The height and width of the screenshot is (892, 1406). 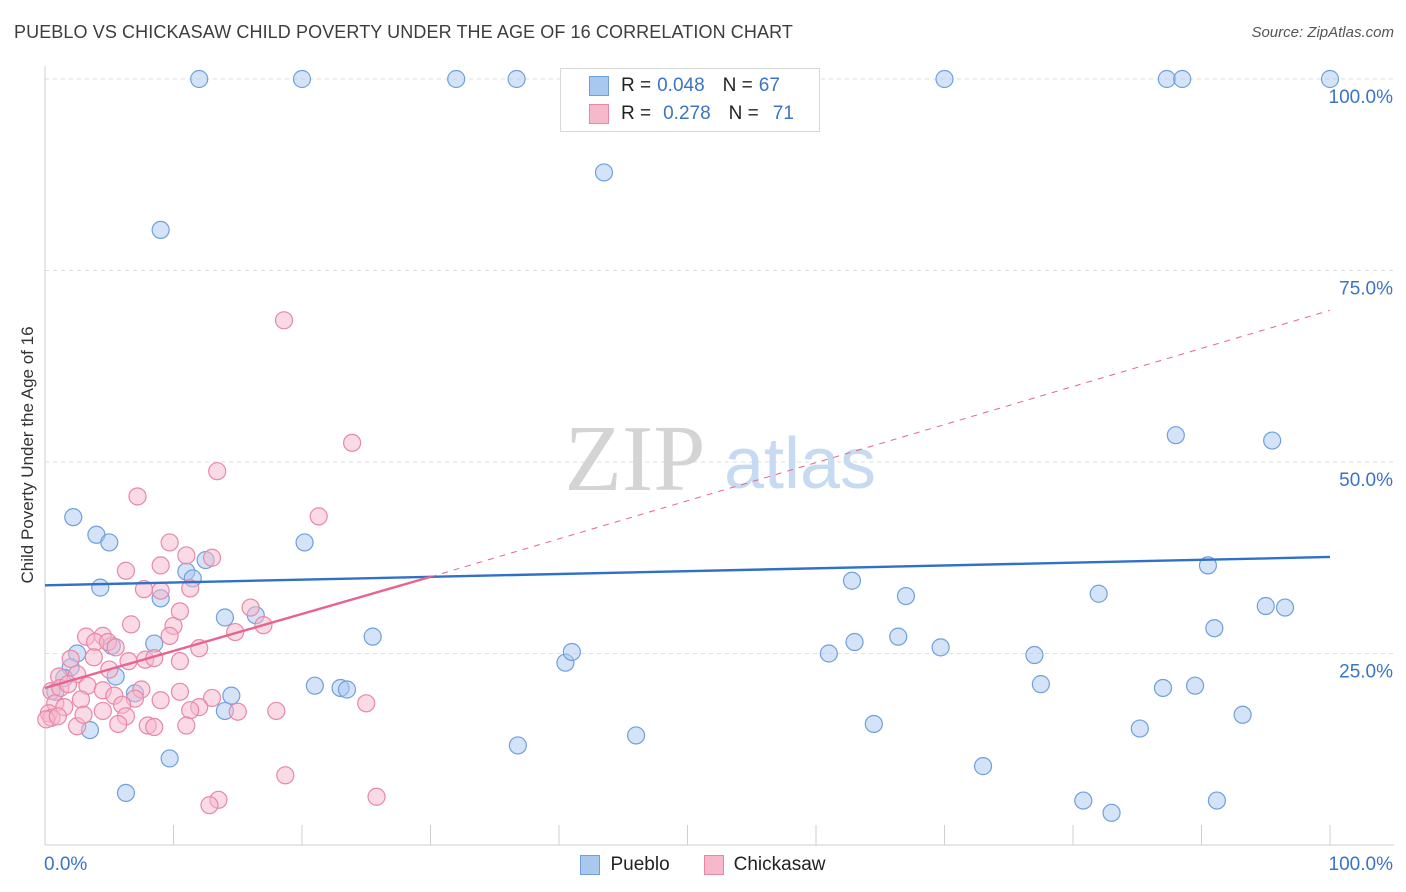 What do you see at coordinates (800, 464) in the screenshot?
I see `watermark-atlas: atlas` at bounding box center [800, 464].